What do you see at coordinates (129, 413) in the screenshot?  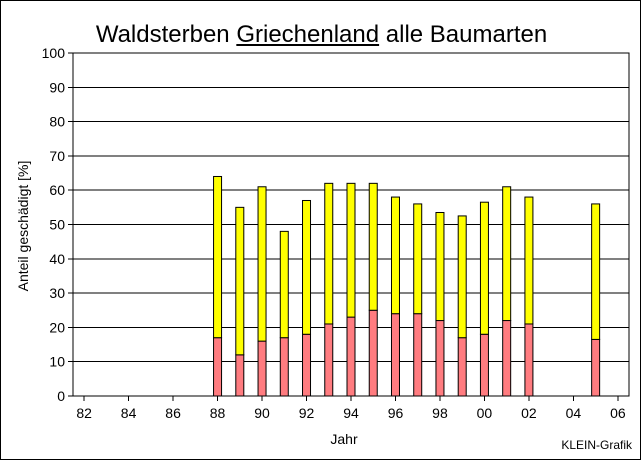 I see `x-tick-label: 84` at bounding box center [129, 413].